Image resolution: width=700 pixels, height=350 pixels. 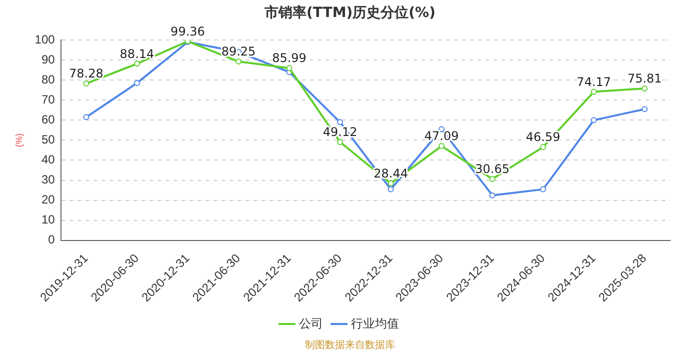 I want to click on y-tick-label: 30, so click(x=48, y=179).